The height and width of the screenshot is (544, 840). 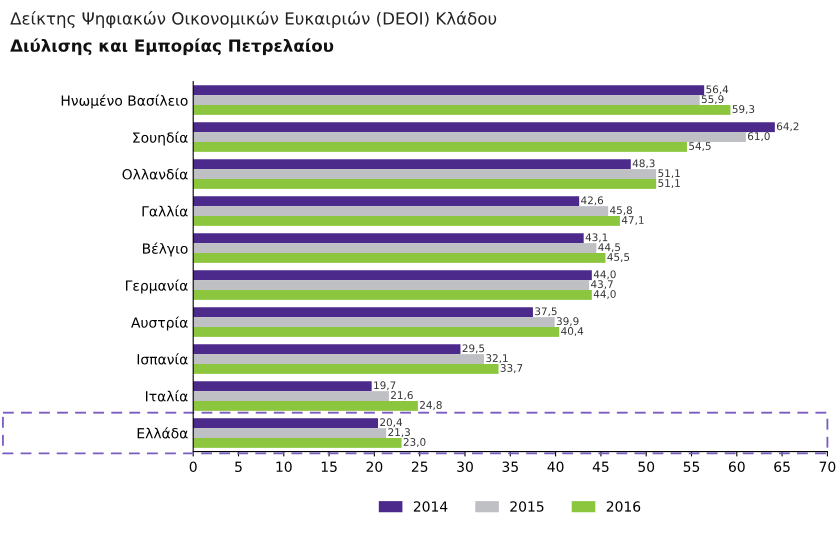 I want to click on x-tick-label: 15, so click(x=329, y=467).